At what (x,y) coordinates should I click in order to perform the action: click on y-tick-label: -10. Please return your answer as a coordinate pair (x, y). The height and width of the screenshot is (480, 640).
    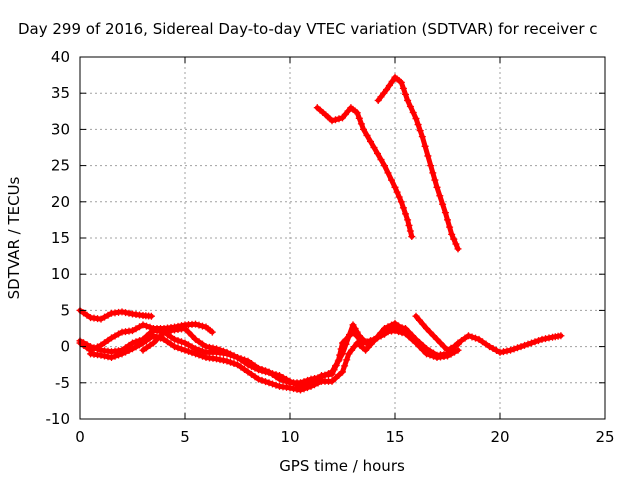
    Looking at the image, I should click on (58, 419).